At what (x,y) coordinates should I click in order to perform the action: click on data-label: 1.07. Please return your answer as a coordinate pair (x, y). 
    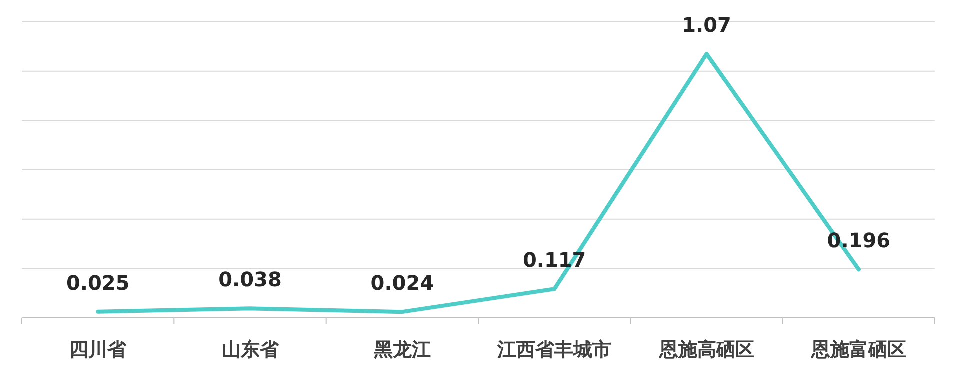
    Looking at the image, I should click on (707, 25).